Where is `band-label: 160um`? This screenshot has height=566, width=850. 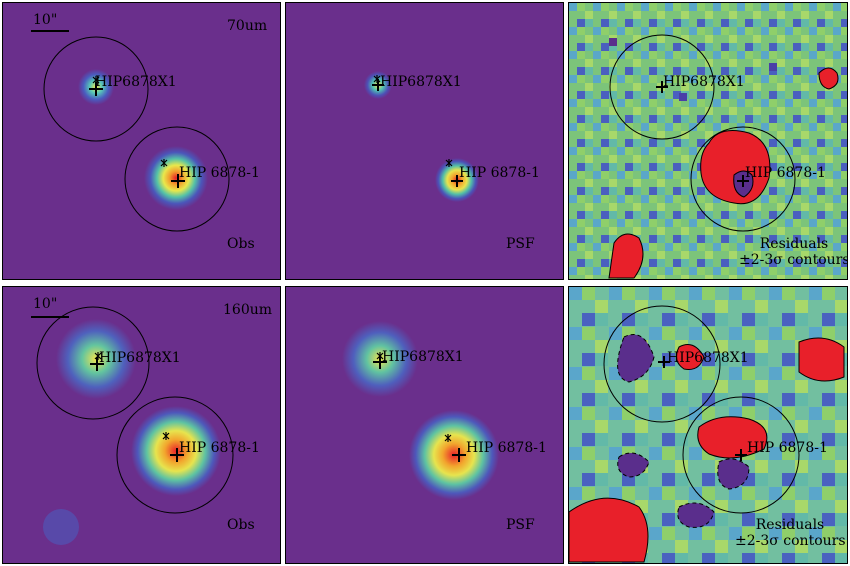 band-label: 160um is located at coordinates (248, 310).